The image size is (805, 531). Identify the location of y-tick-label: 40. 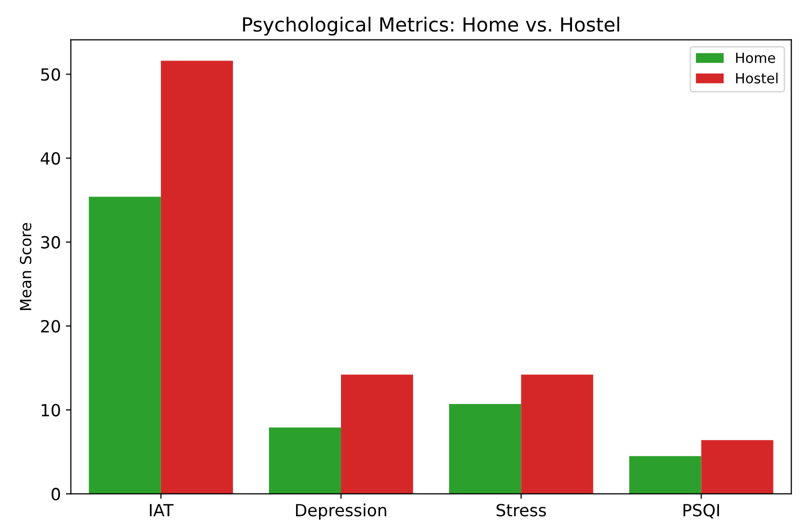
(50, 158).